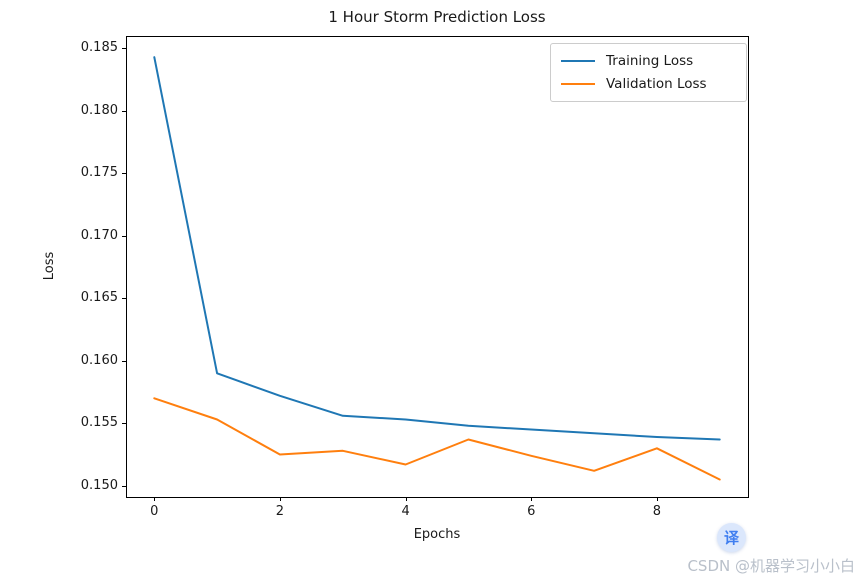 This screenshot has height=580, width=856. Describe the element at coordinates (99, 485) in the screenshot. I see `y-tick-label: 0.150` at that location.